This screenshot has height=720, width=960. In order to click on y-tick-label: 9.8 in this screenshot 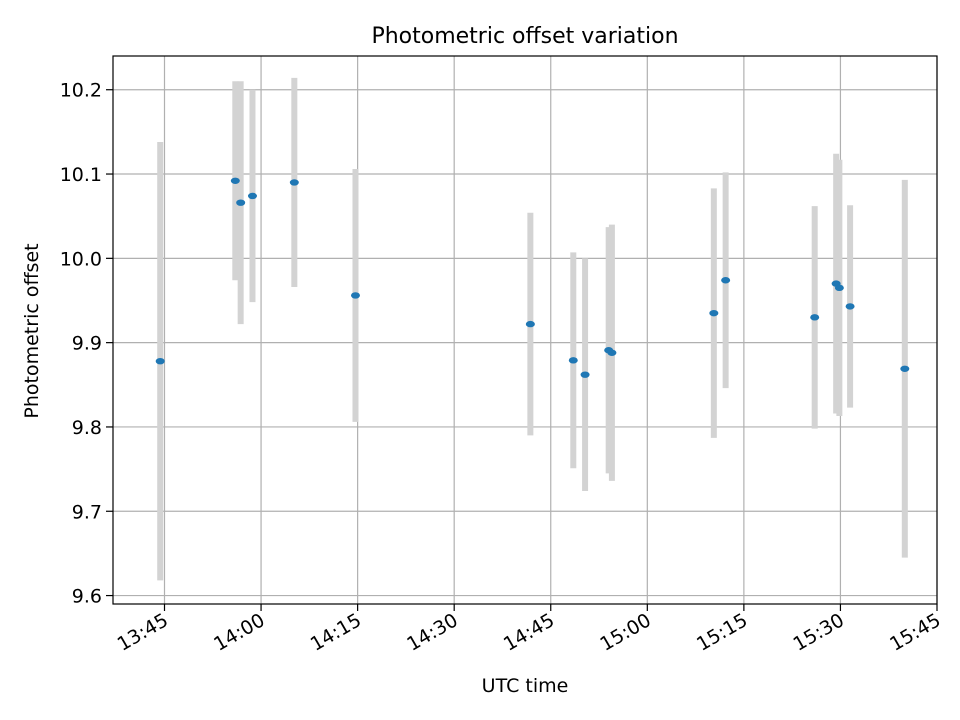, I will do `click(87, 428)`.